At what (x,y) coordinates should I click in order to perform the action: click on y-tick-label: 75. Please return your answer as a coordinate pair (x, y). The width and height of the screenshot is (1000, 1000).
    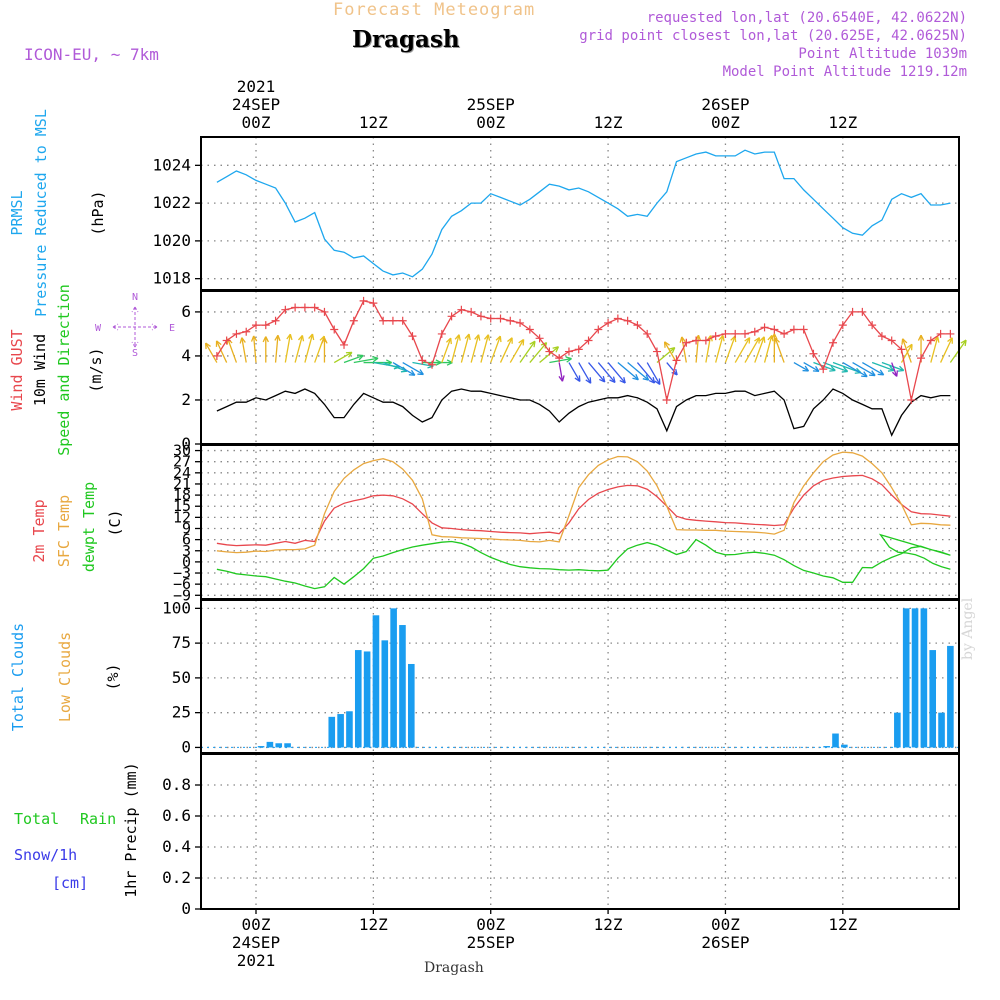
    Looking at the image, I should click on (181, 642).